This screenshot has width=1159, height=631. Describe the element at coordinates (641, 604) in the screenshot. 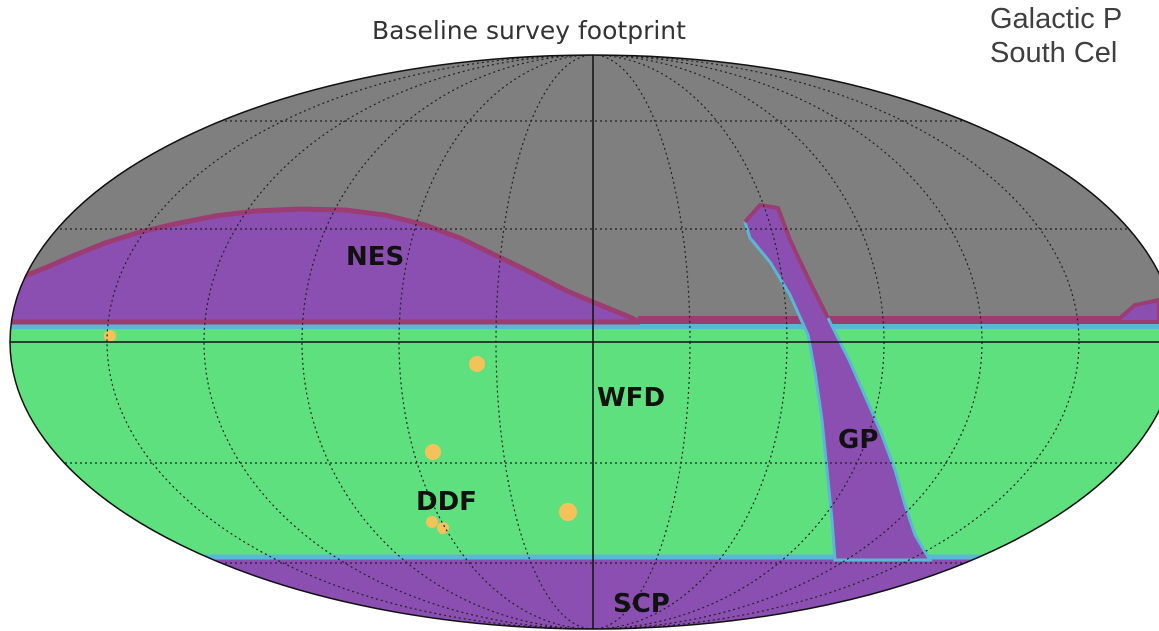

I see `scp-label: SCP` at that location.